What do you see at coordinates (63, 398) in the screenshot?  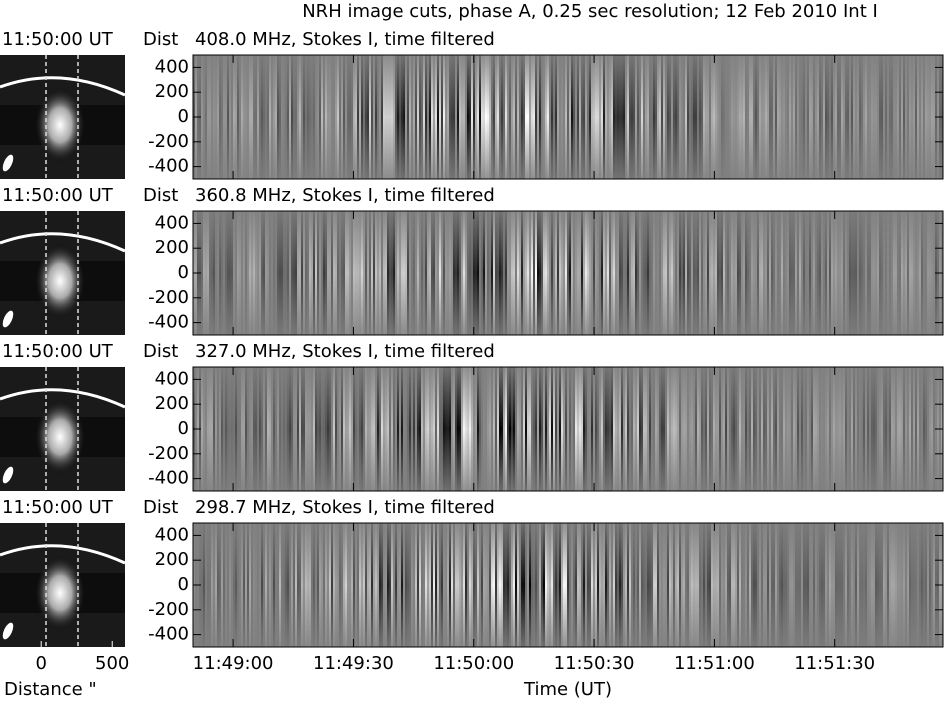 I see `limb` at bounding box center [63, 398].